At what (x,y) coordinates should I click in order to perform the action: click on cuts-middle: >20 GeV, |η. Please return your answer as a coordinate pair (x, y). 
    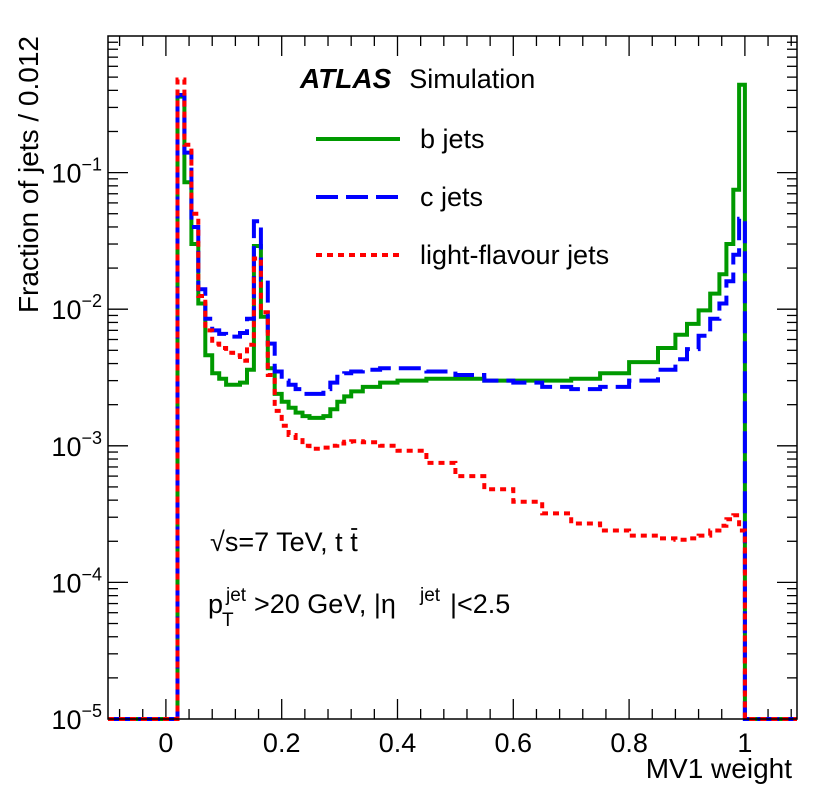
    Looking at the image, I should click on (325, 604).